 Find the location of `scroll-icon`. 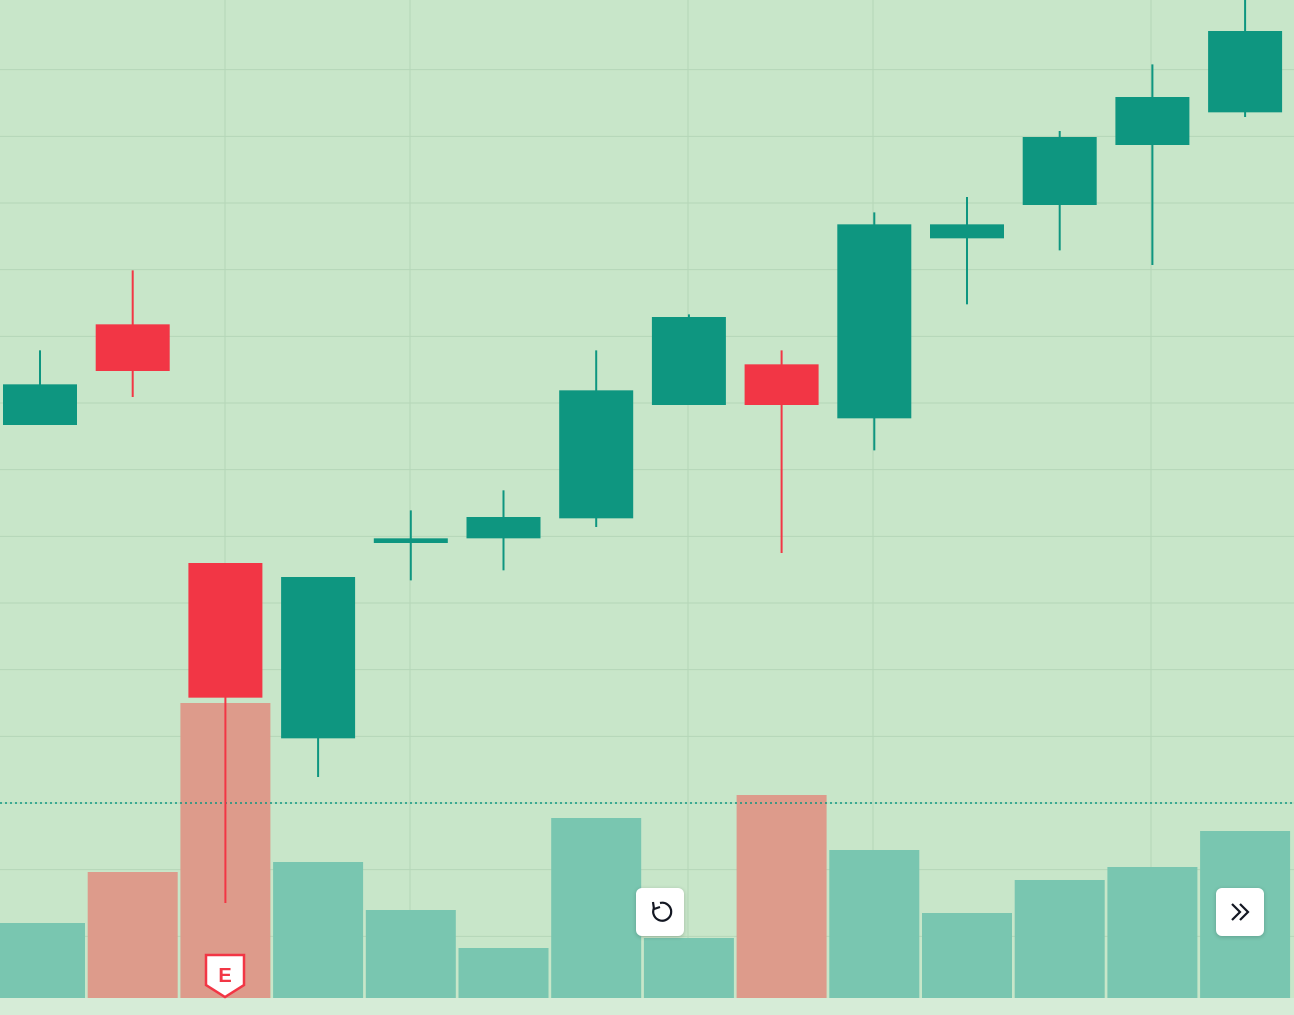

scroll-icon is located at coordinates (1240, 912).